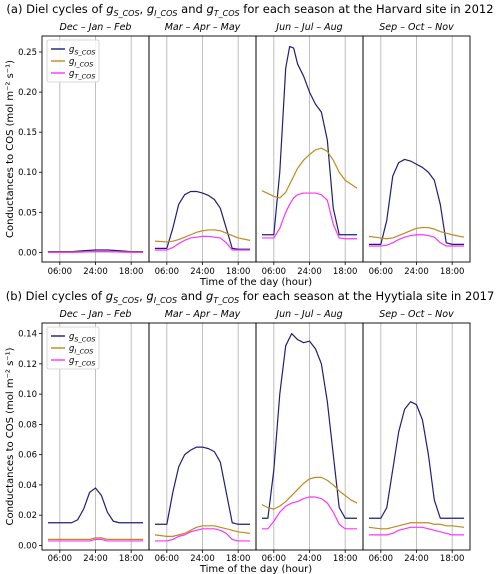  Describe the element at coordinates (27, 213) in the screenshot. I see `y-tick-label: 0.05` at that location.